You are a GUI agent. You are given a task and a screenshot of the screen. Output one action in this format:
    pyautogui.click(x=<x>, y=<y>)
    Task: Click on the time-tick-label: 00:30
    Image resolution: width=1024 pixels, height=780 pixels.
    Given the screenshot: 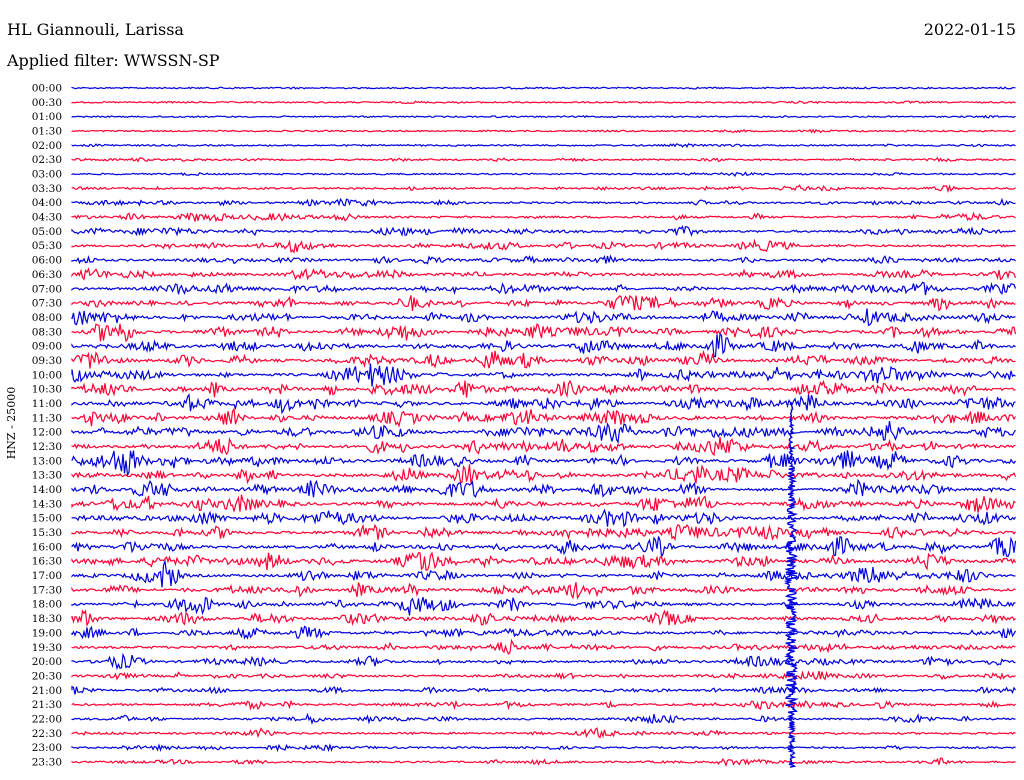 What is the action you would take?
    pyautogui.click(x=47, y=103)
    